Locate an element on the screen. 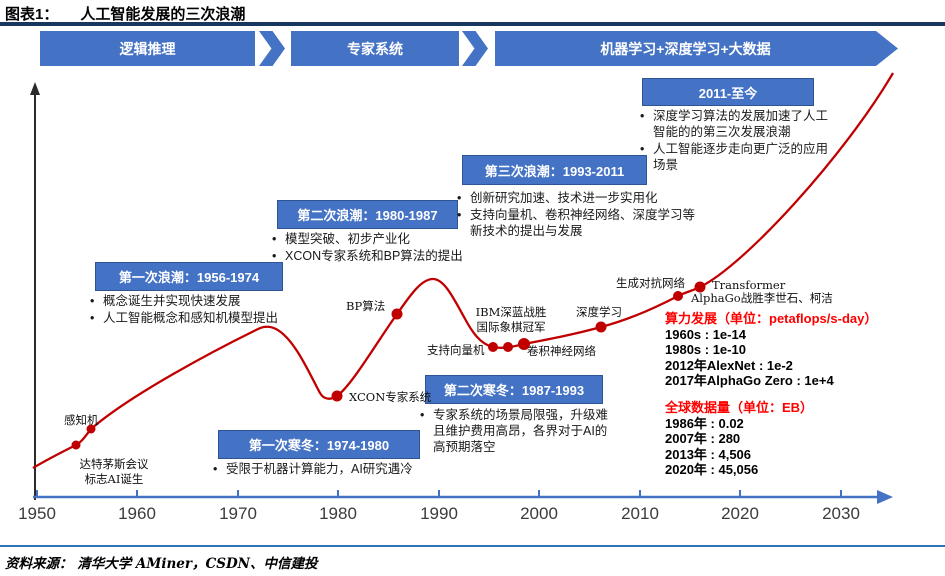 This screenshot has width=945, height=576. winter2-box: 第二次寒冬：1987-1993 is located at coordinates (514, 389).